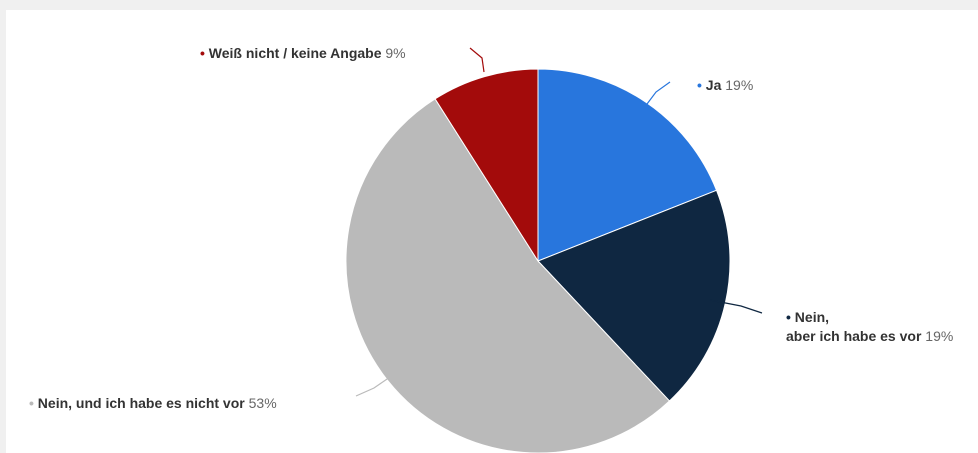 This screenshot has height=453, width=978. What do you see at coordinates (261, 403) in the screenshot?
I see `slice-label-value: 53%` at bounding box center [261, 403].